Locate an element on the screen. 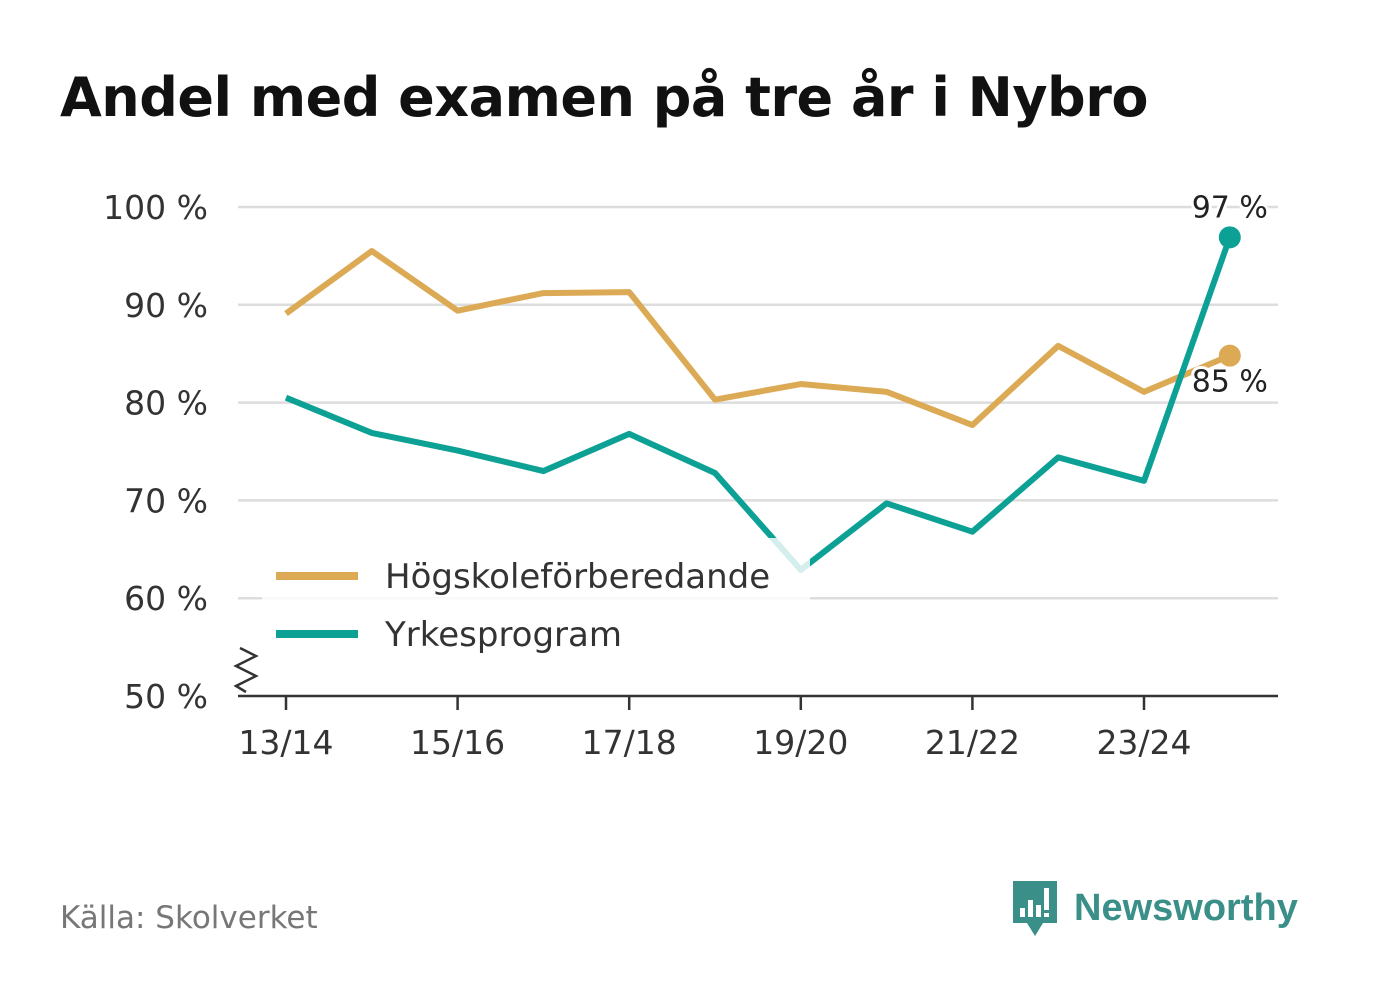 The width and height of the screenshot is (1382, 999). x-tick-label: 13/14 is located at coordinates (285, 742).